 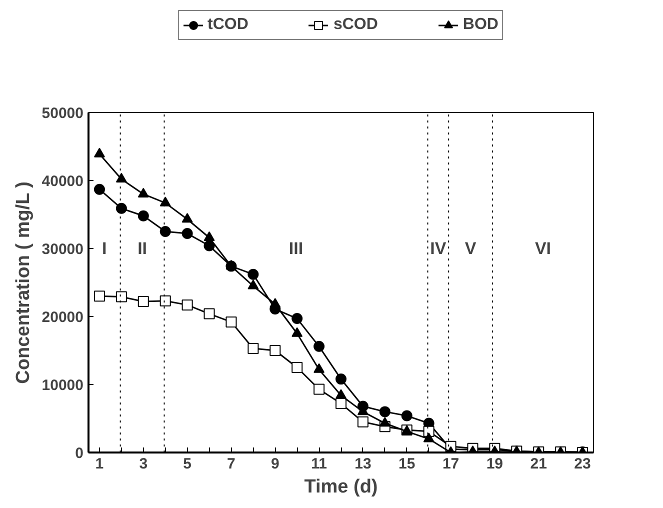 I want to click on x-tick-label: 3, so click(x=143, y=464).